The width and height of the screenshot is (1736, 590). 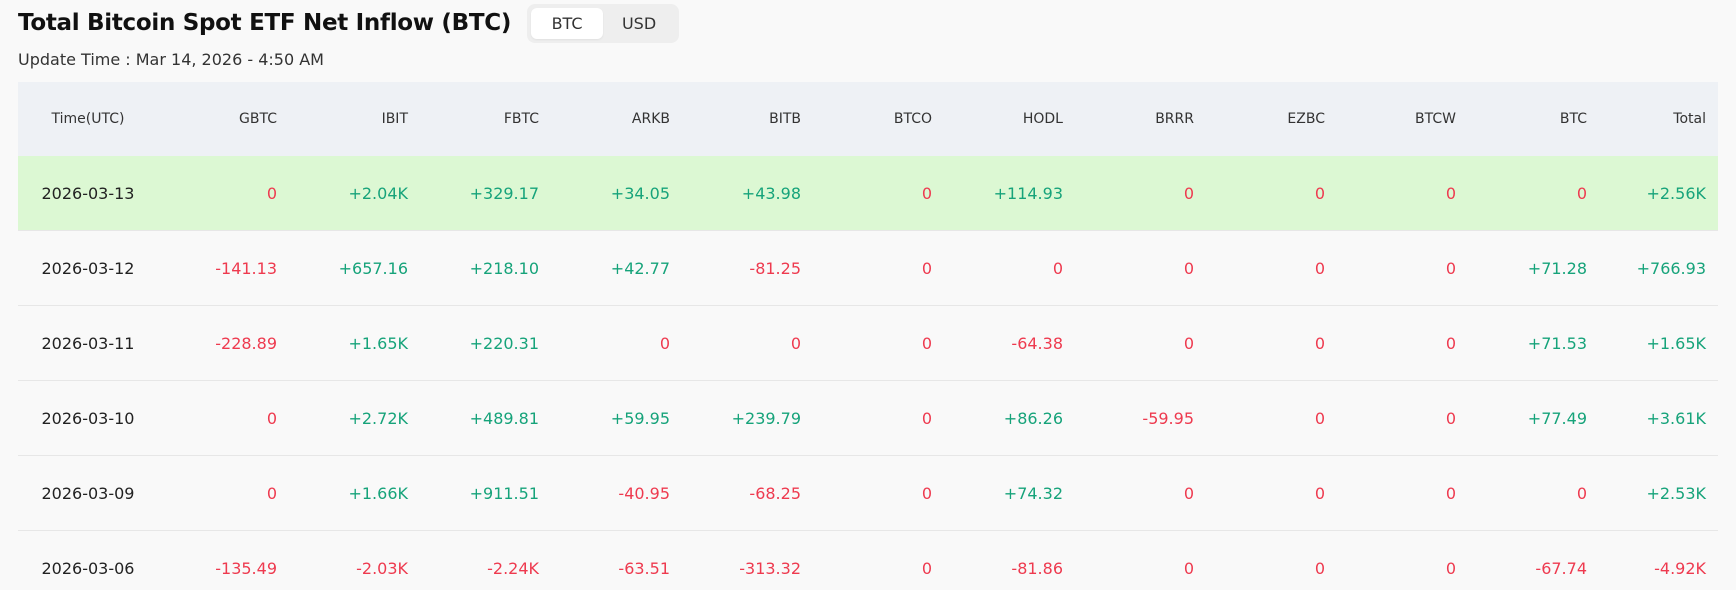 I want to click on total-cell: +1.65K, so click(x=1658, y=343).